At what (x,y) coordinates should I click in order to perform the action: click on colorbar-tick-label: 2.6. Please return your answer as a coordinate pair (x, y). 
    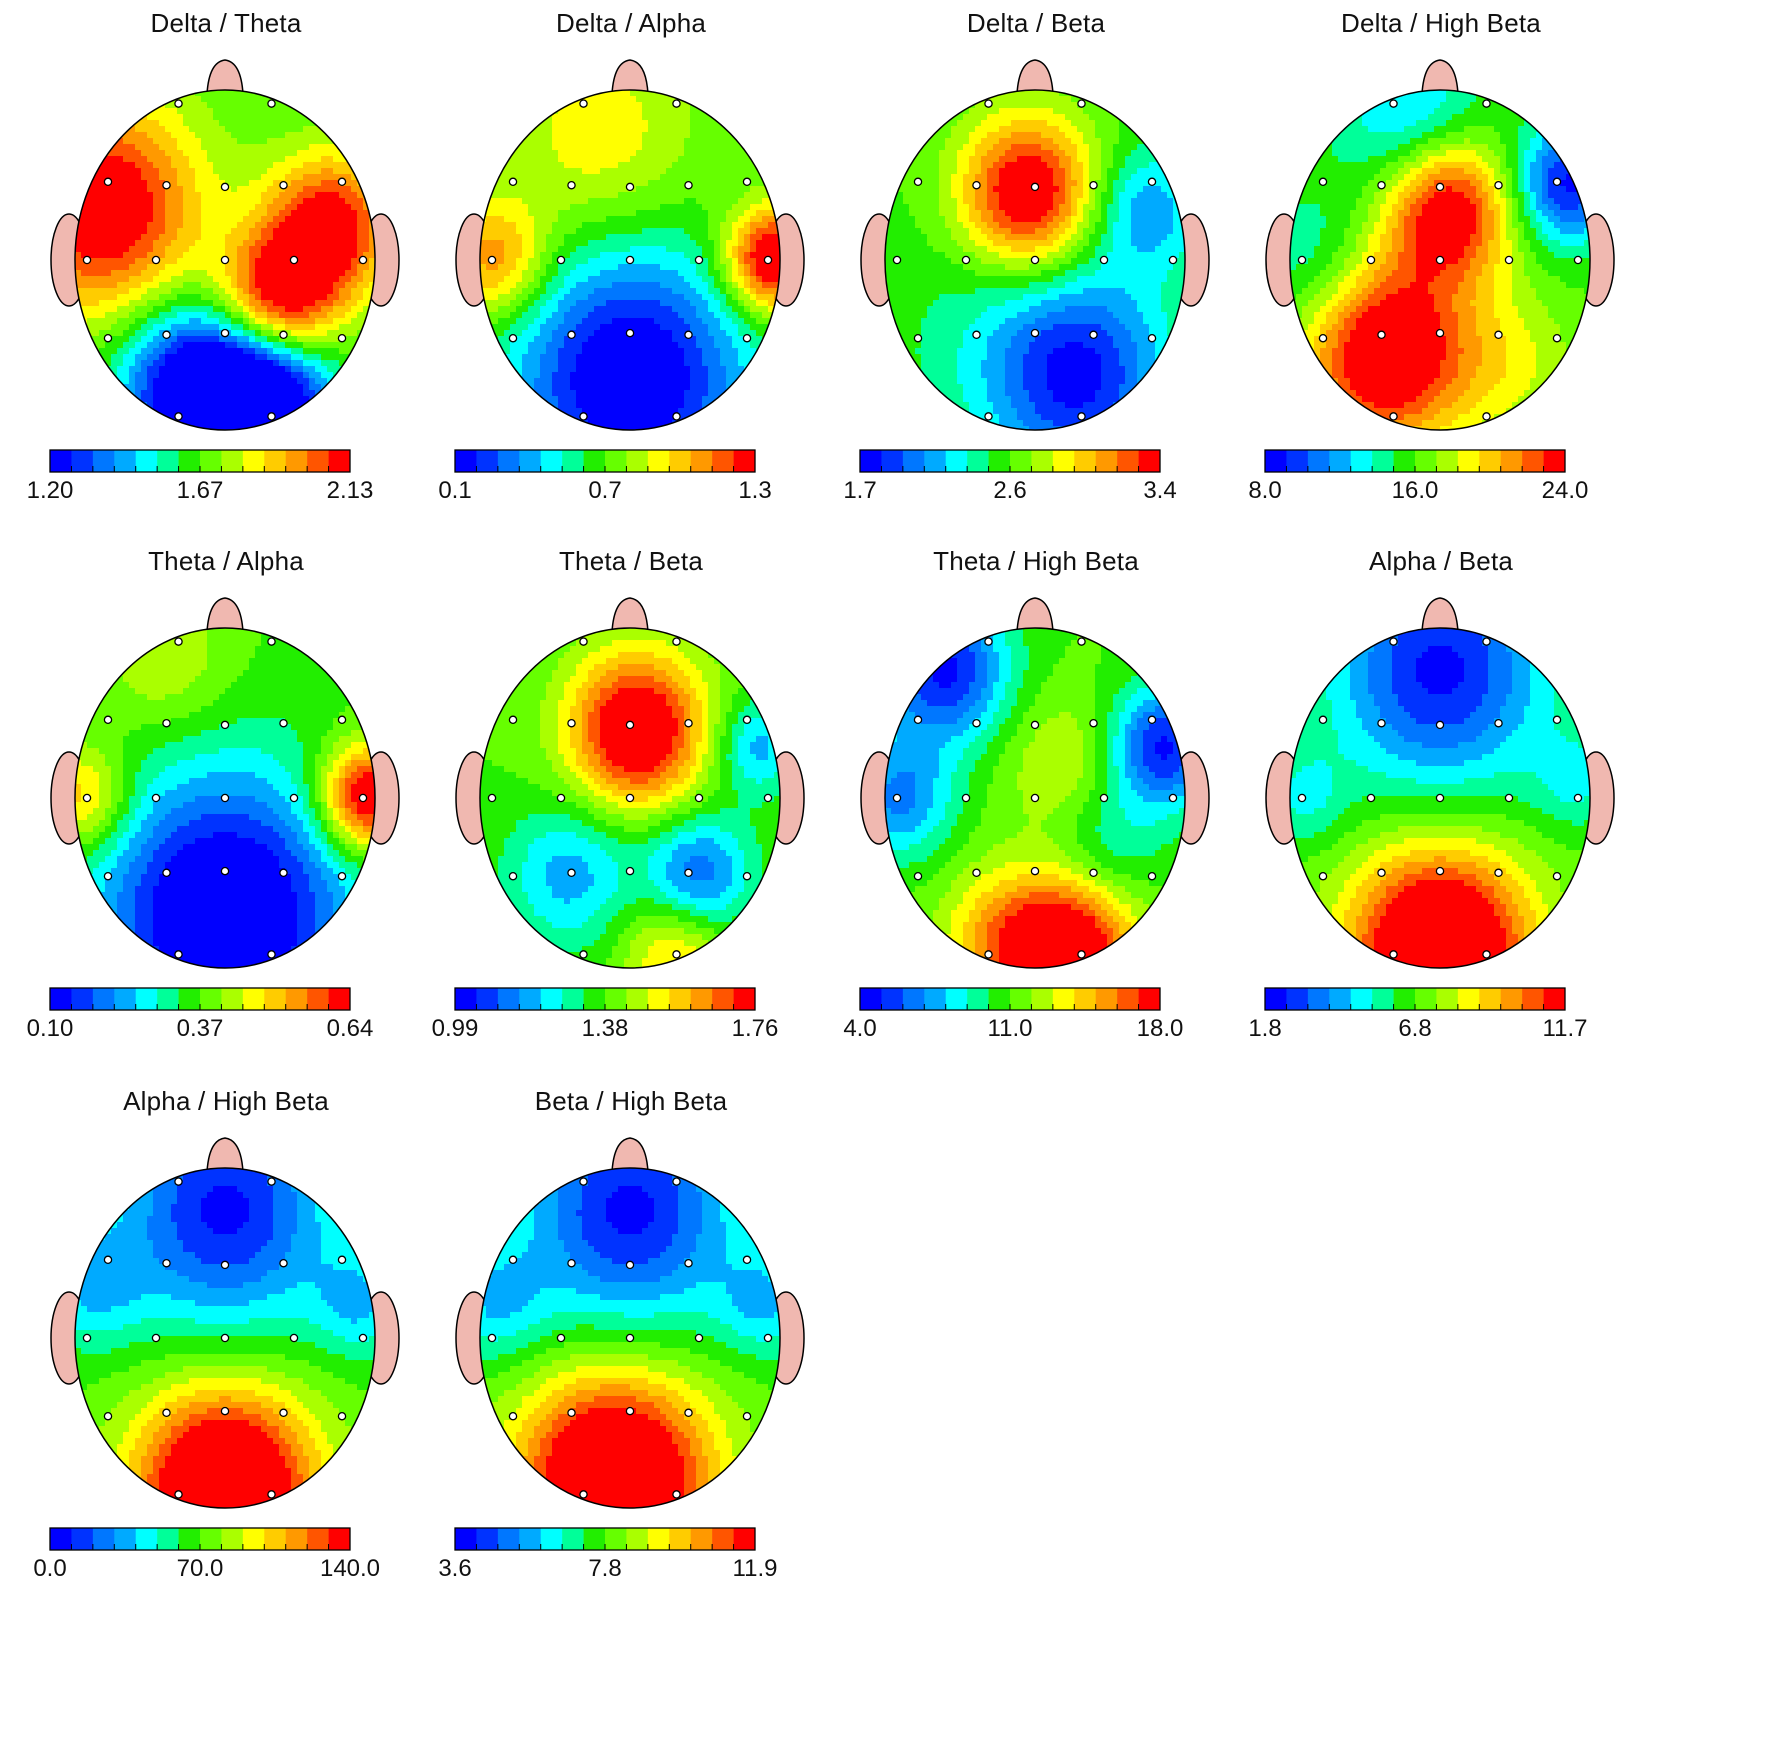
    Looking at the image, I should click on (1009, 490).